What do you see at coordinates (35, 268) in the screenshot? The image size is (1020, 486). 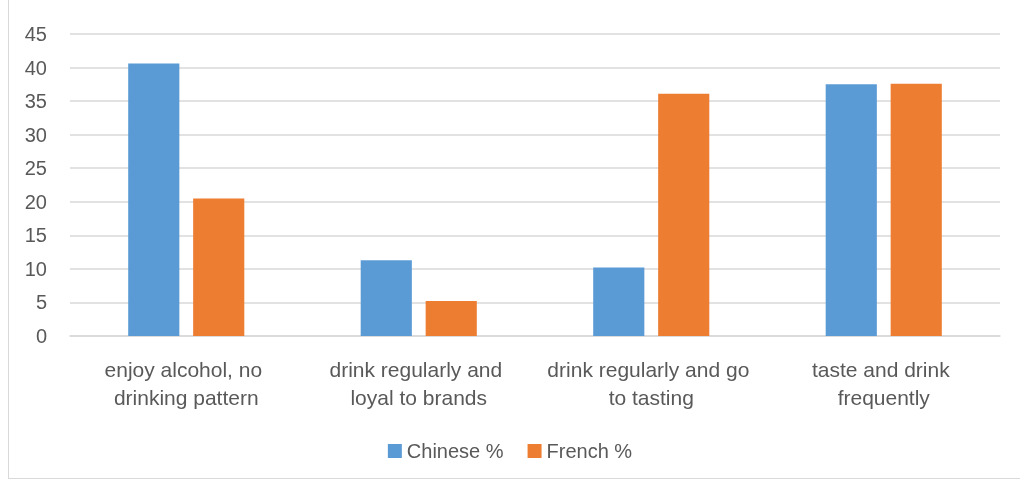 I see `y-tick-label: 10` at bounding box center [35, 268].